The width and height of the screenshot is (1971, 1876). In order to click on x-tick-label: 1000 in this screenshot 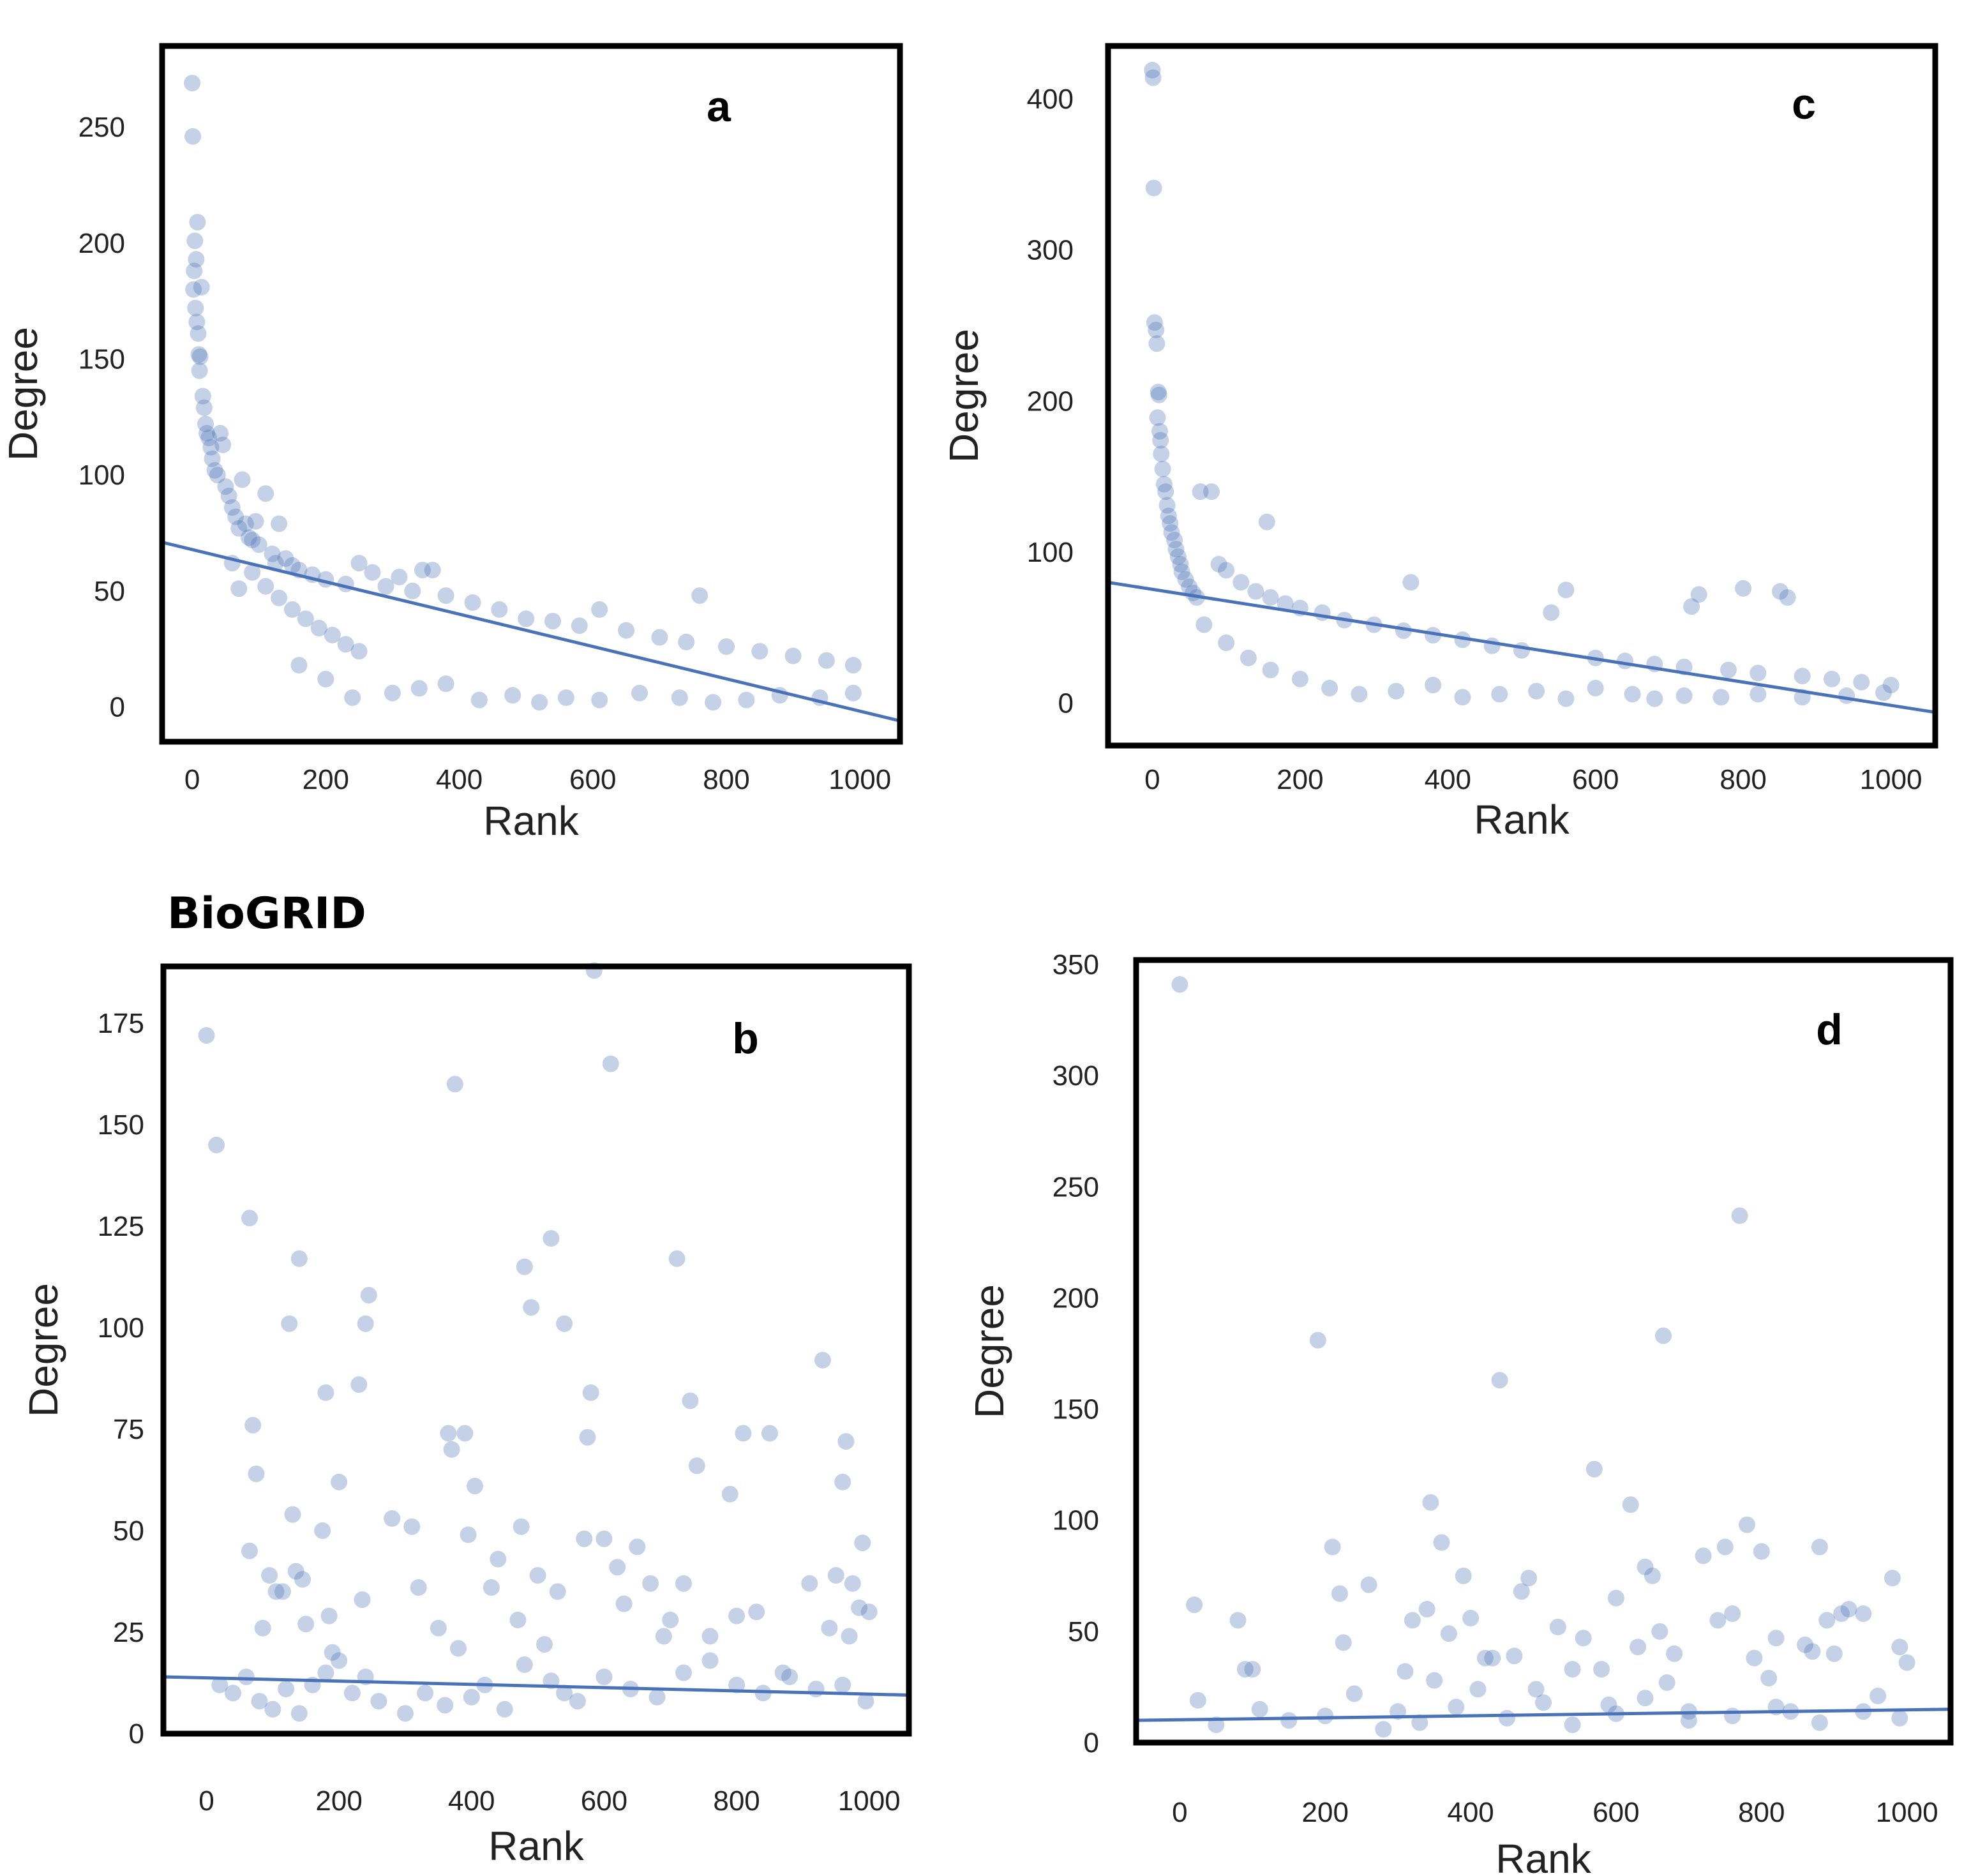, I will do `click(860, 780)`.